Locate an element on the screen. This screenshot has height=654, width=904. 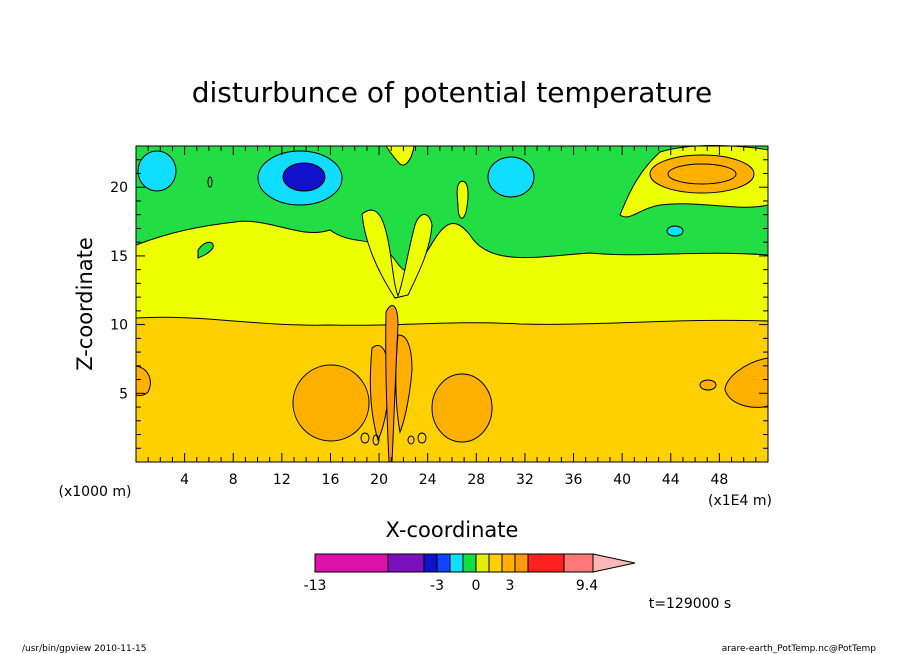
x-axis-label: X-coordinate is located at coordinates (452, 530).